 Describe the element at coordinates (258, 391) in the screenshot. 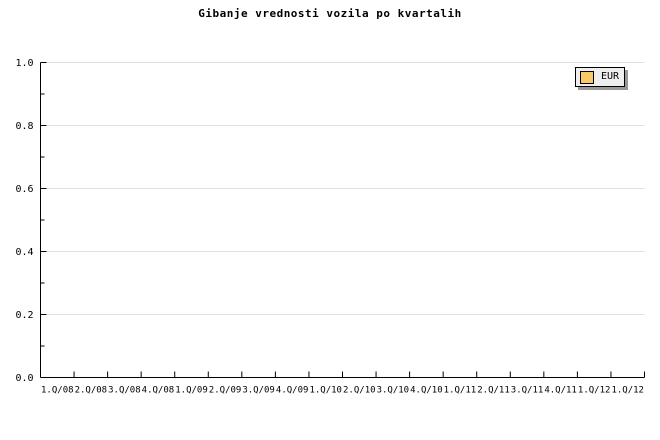

I see `x-tick-label: 3.Q/09` at that location.